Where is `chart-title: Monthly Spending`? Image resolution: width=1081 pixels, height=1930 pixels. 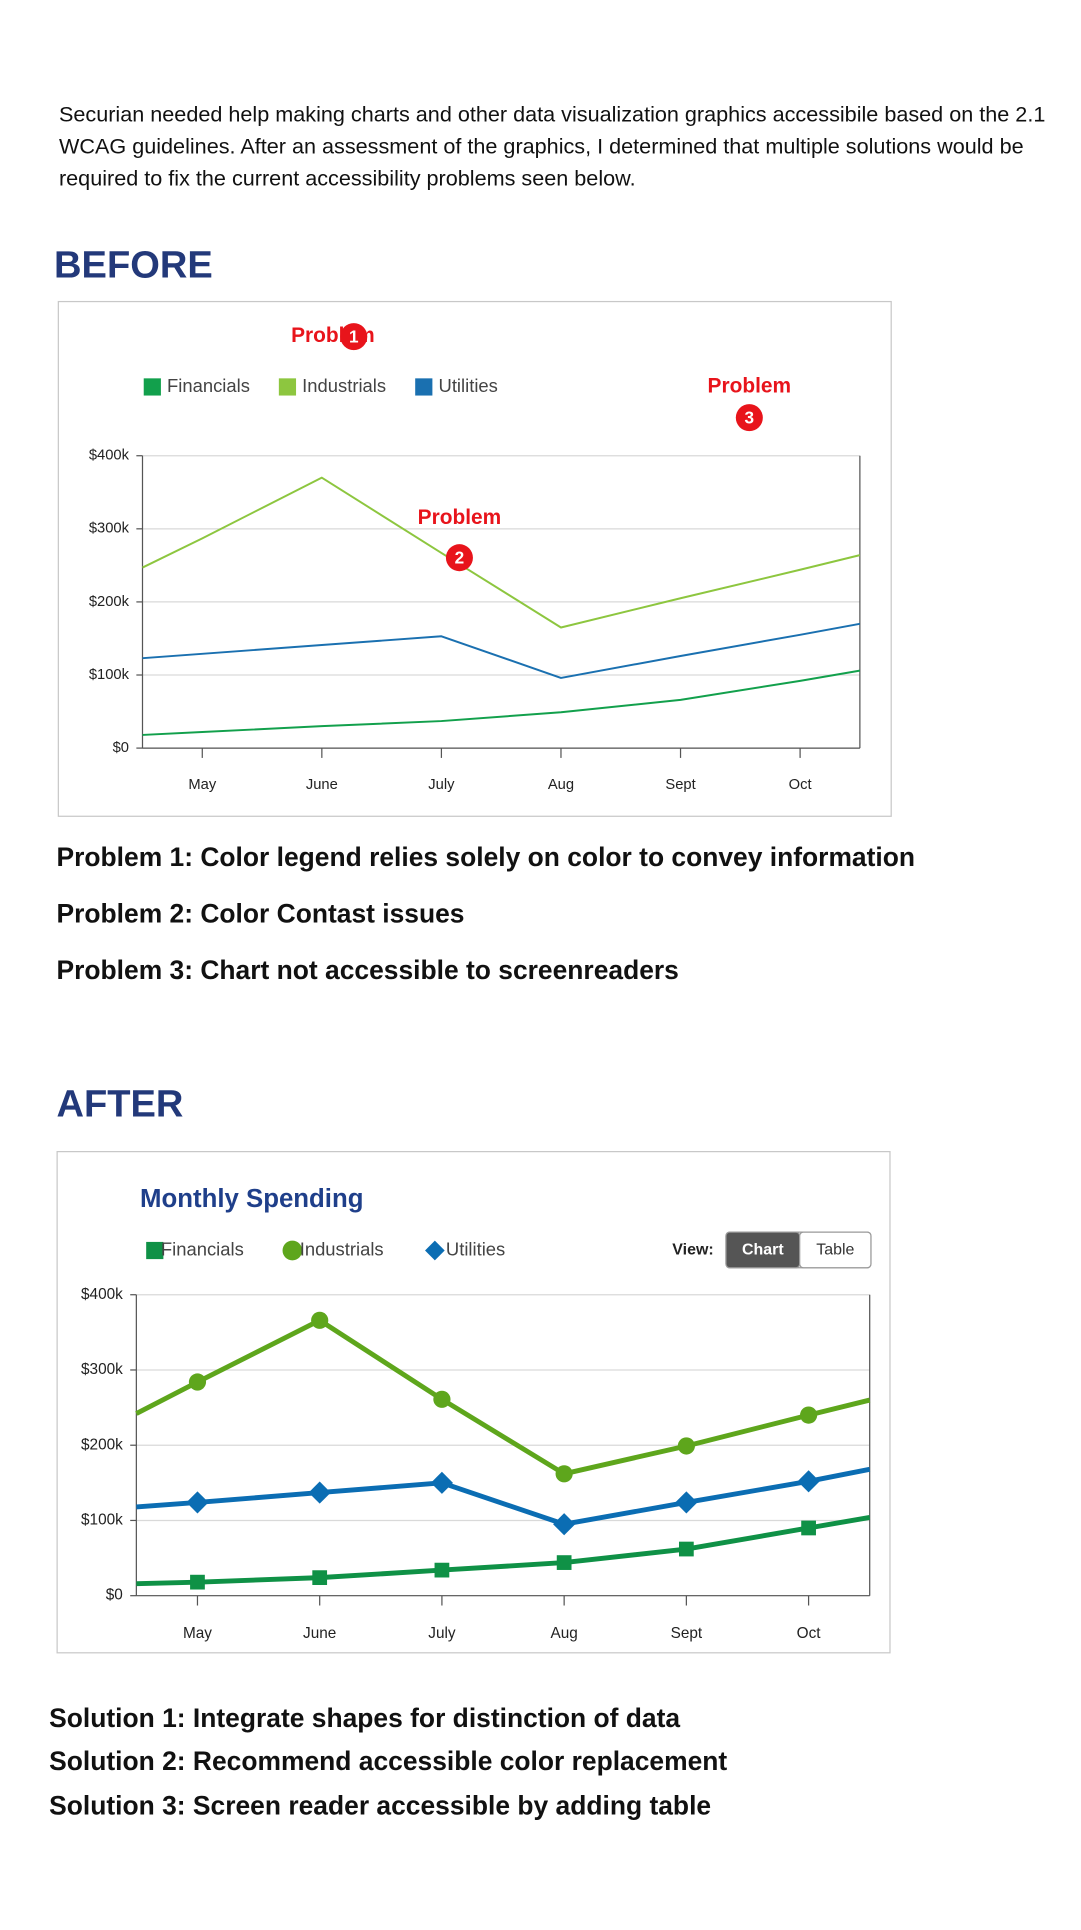 chart-title: Monthly Spending is located at coordinates (251, 1199).